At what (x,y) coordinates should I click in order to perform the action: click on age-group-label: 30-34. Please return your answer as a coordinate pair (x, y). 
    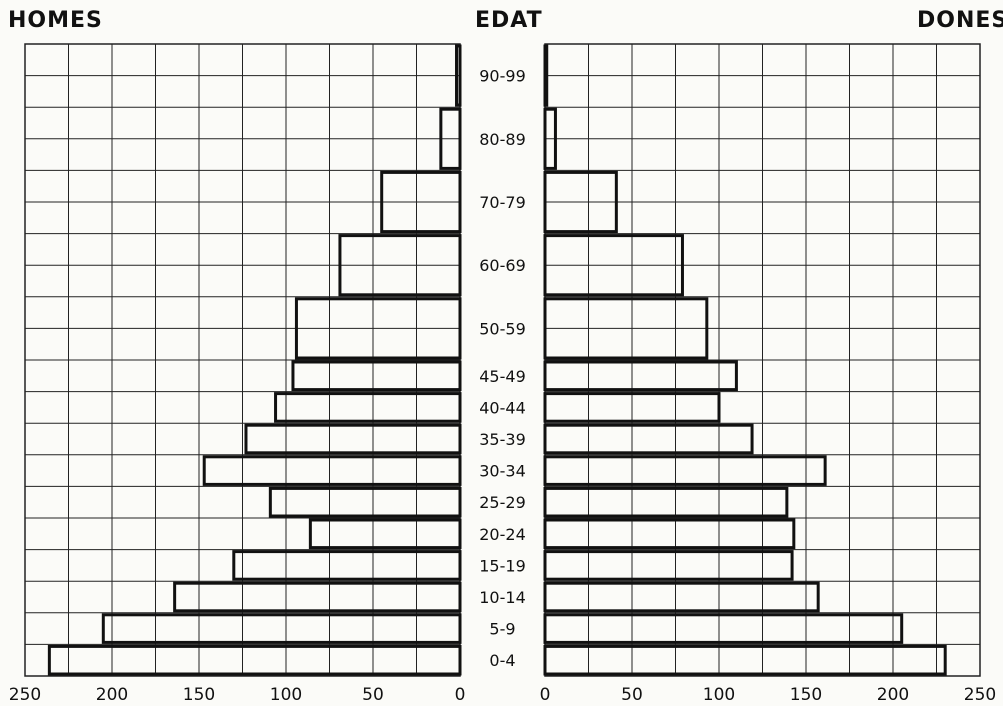
    Looking at the image, I should click on (502, 471).